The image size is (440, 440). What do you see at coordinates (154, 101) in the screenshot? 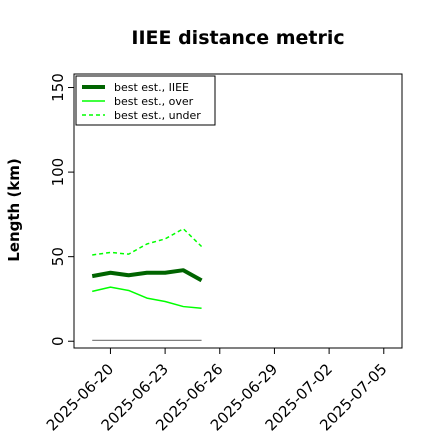
I see `legend-label-over: best est., over` at bounding box center [154, 101].